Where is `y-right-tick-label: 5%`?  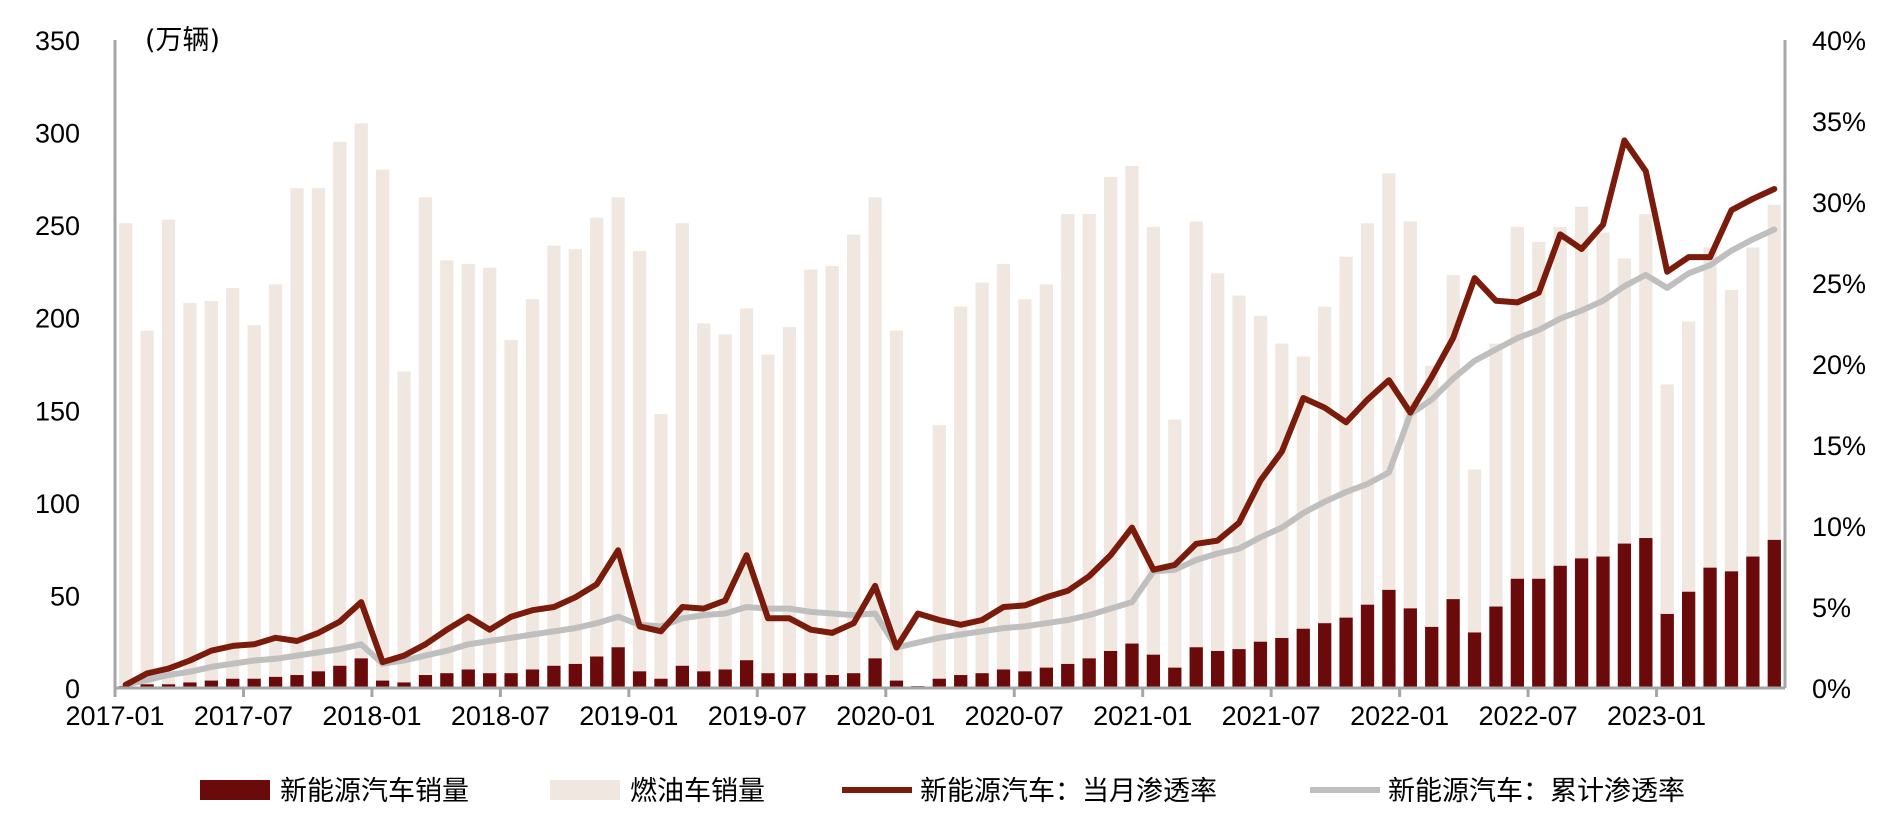
y-right-tick-label: 5% is located at coordinates (1831, 608).